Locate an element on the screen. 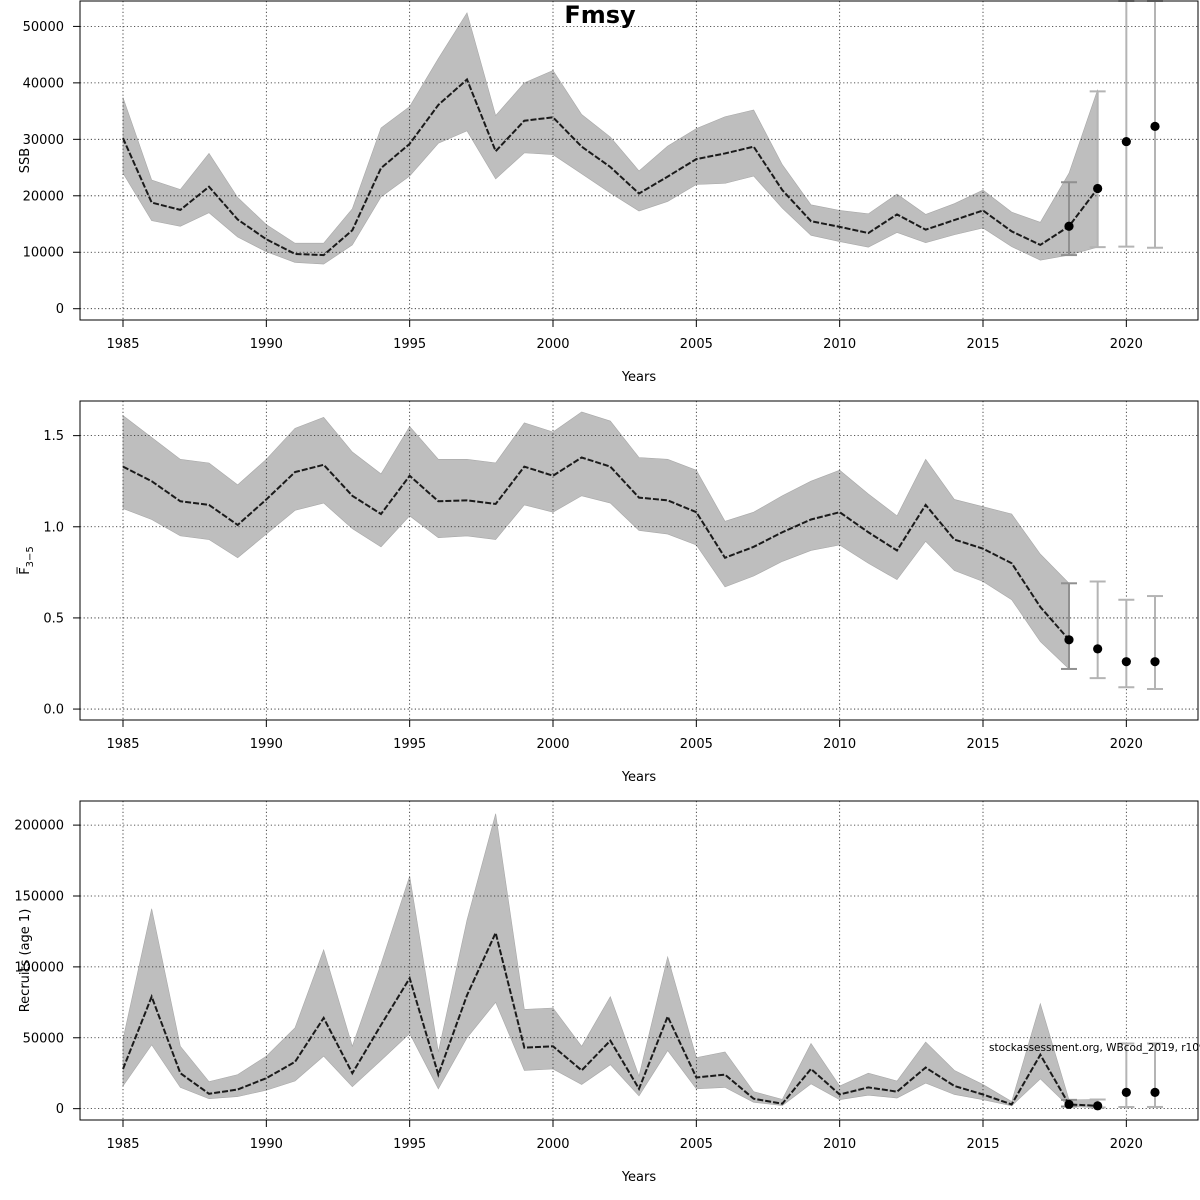 The height and width of the screenshot is (1200, 1200). y-tick-label: 20000 is located at coordinates (43, 196).